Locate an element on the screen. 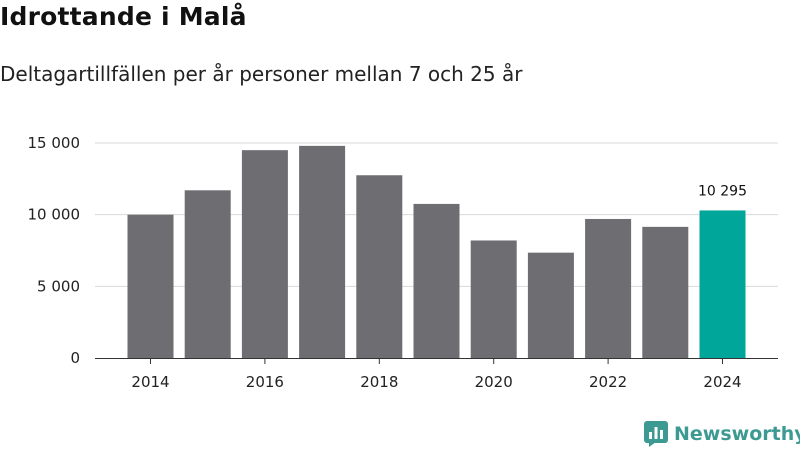 This screenshot has height=450, width=800. bar-2024 is located at coordinates (722, 284).